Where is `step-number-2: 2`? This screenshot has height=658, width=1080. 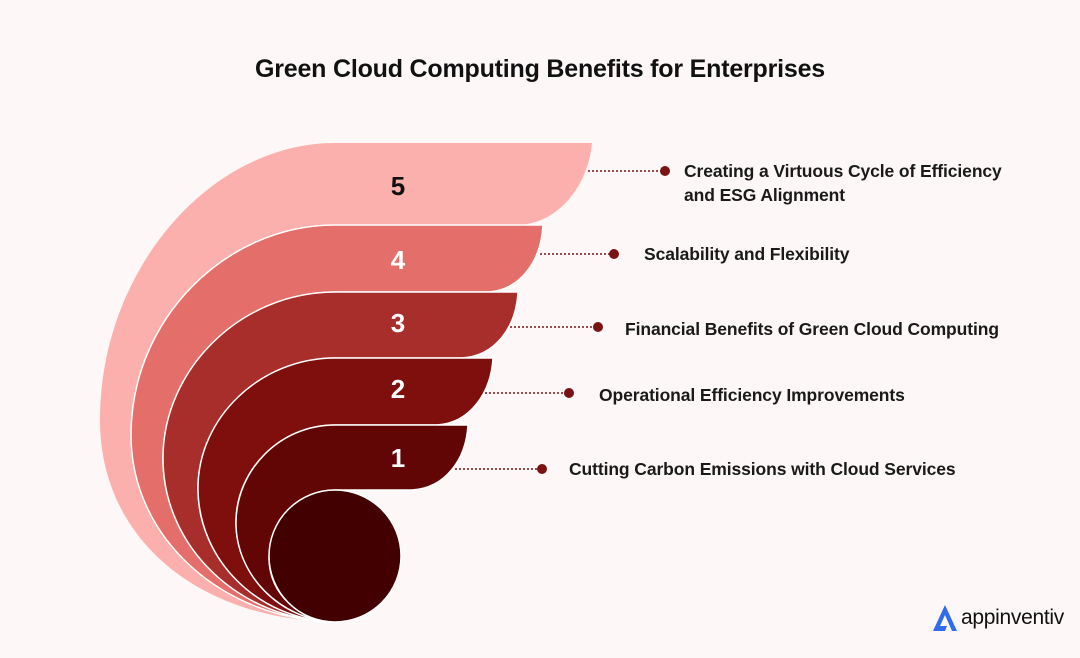
step-number-2: 2 is located at coordinates (398, 389).